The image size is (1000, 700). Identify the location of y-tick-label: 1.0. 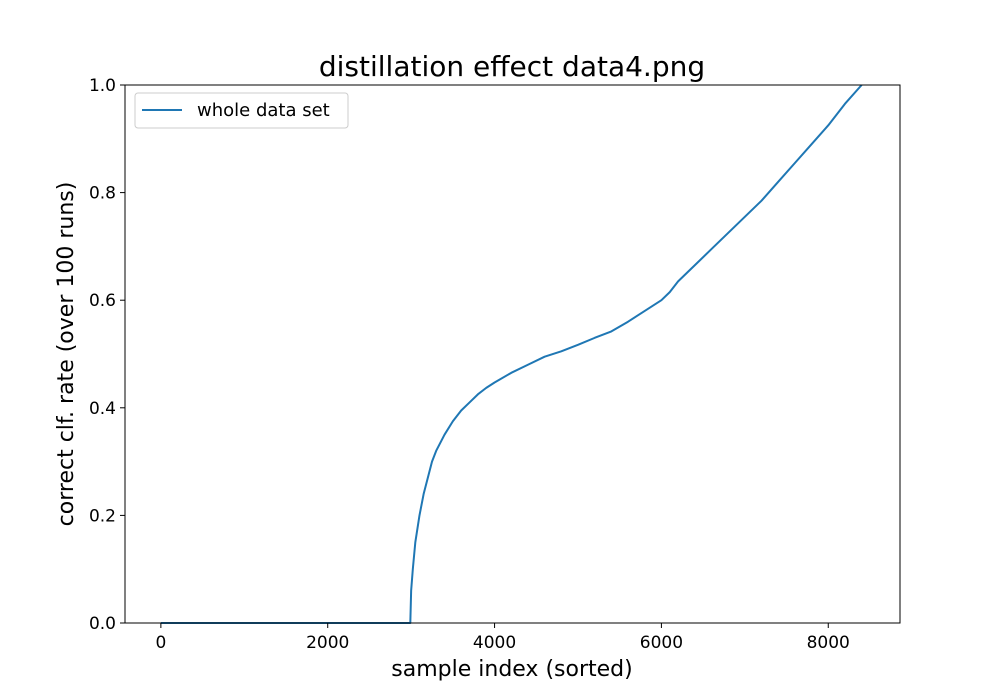
(102, 86).